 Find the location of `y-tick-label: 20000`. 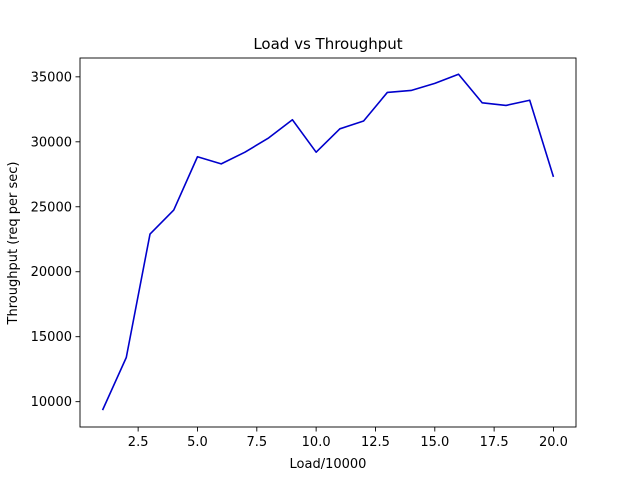

y-tick-label: 20000 is located at coordinates (51, 272).